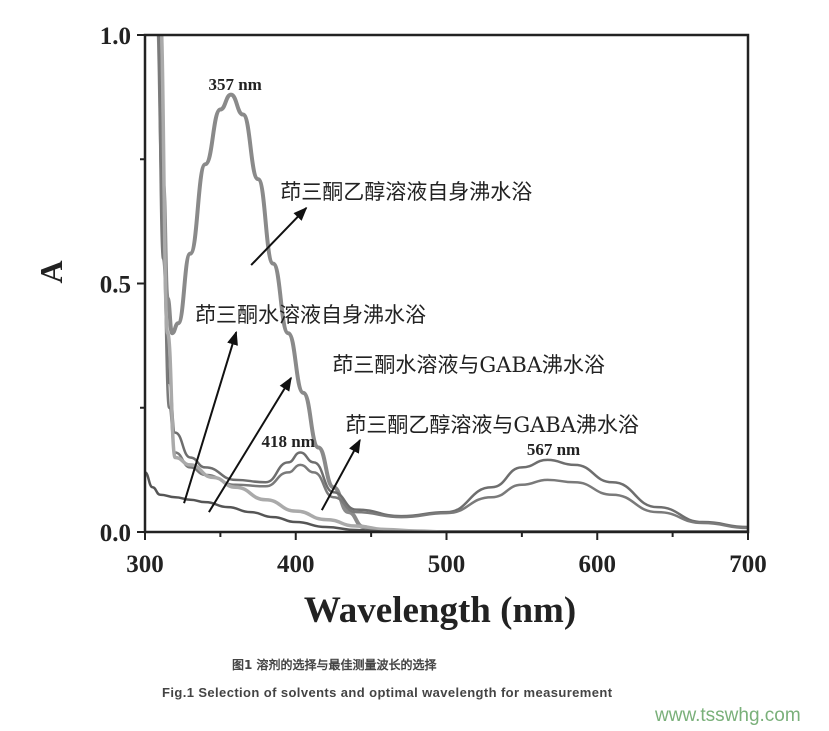 The width and height of the screenshot is (829, 731). I want to click on x-tick-label: 300, so click(145, 564).